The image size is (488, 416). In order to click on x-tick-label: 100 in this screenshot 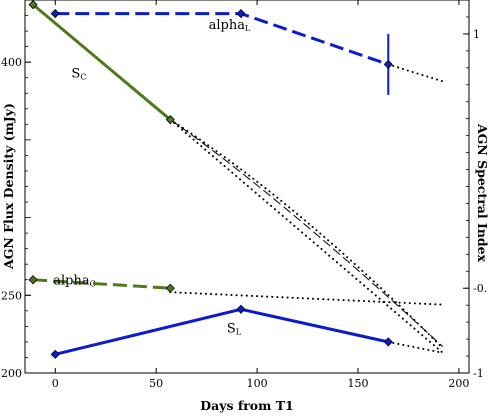, I will do `click(257, 383)`.